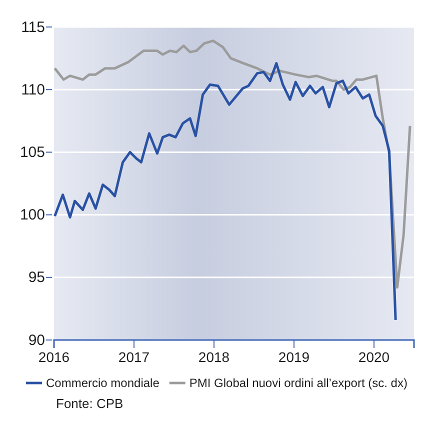 This screenshot has height=425, width=430. I want to click on x-tick-label: 2016, so click(54, 356).